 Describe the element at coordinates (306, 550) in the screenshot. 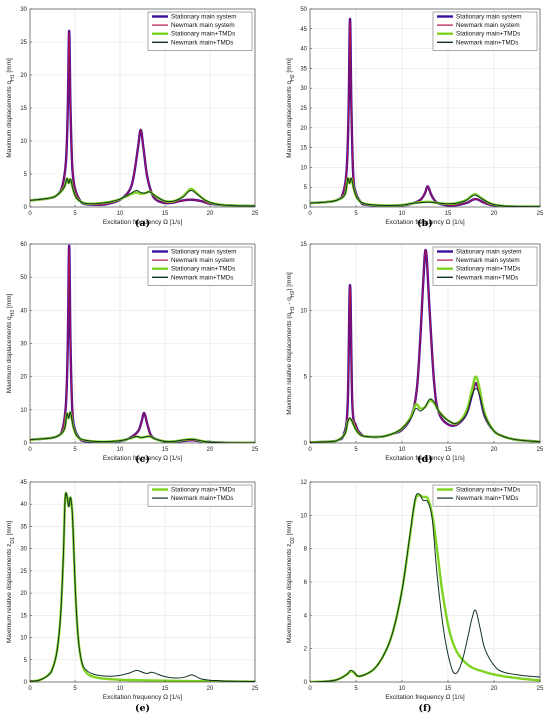

I see `y-tick-label: 8` at that location.